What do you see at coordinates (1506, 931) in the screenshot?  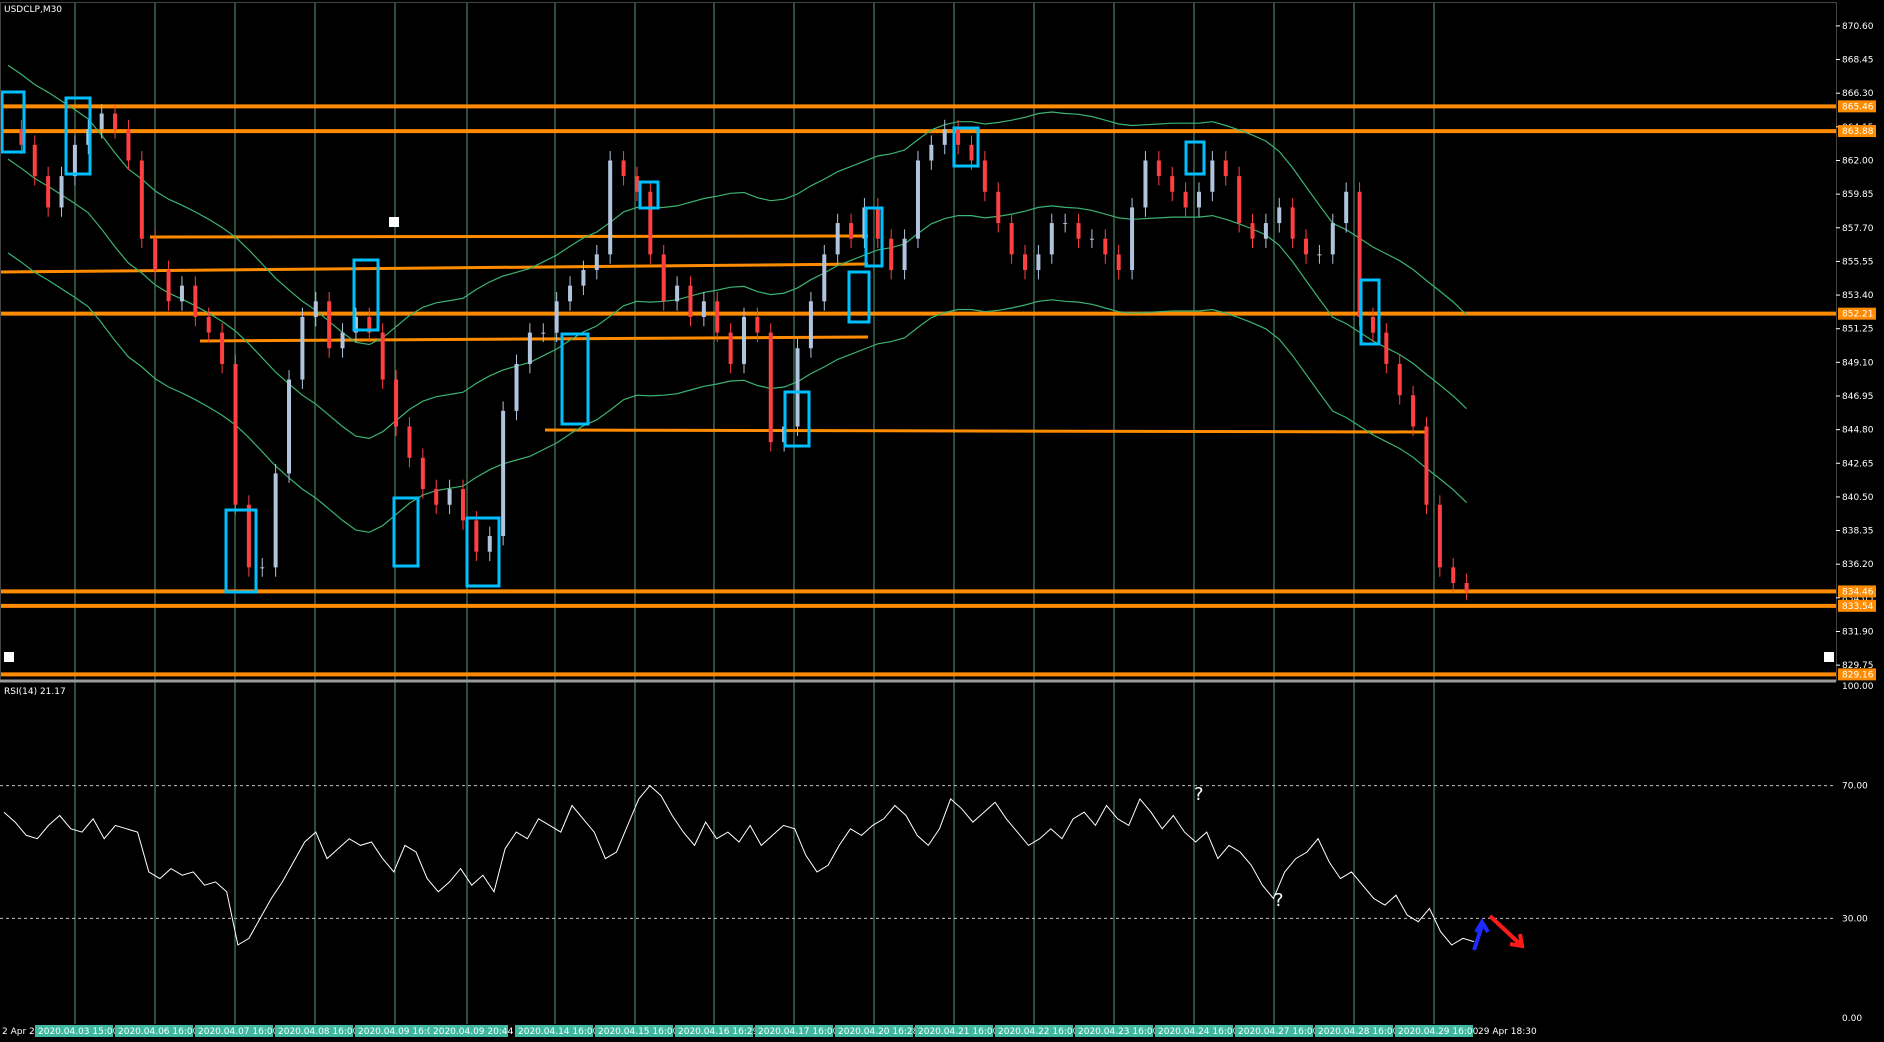 I see `arrow-down-icon` at bounding box center [1506, 931].